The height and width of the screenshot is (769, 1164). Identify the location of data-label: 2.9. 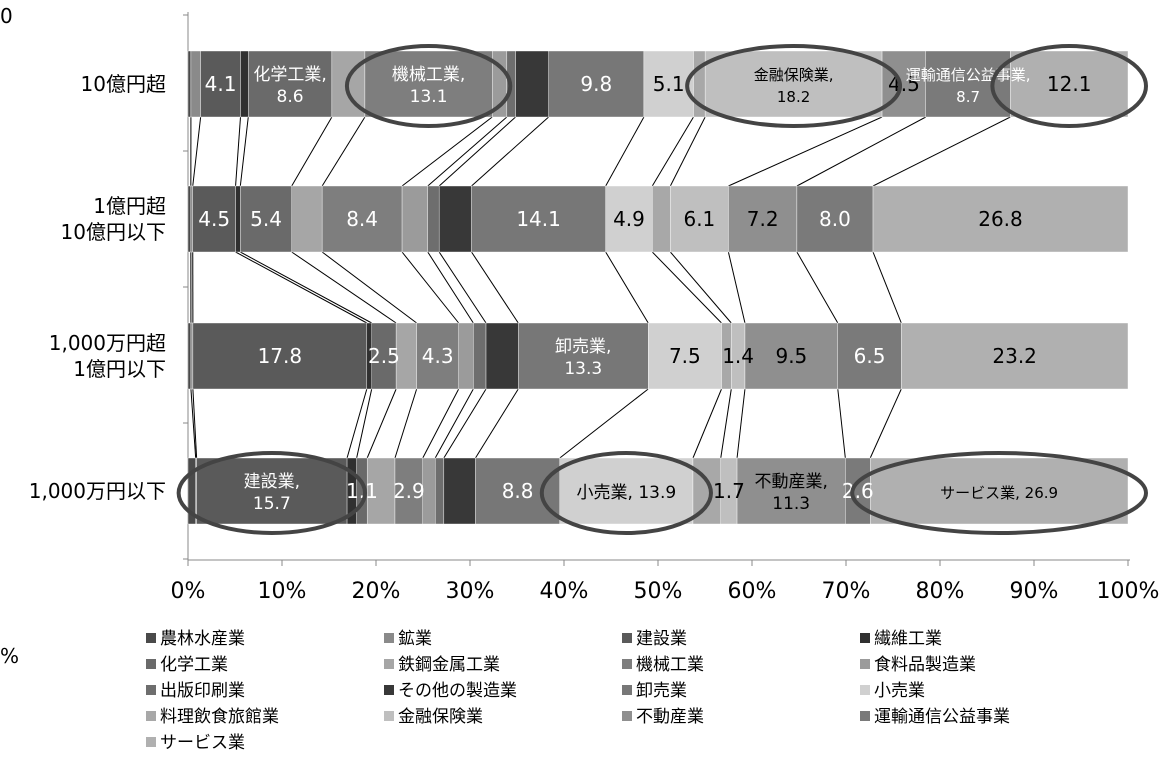
(409, 491).